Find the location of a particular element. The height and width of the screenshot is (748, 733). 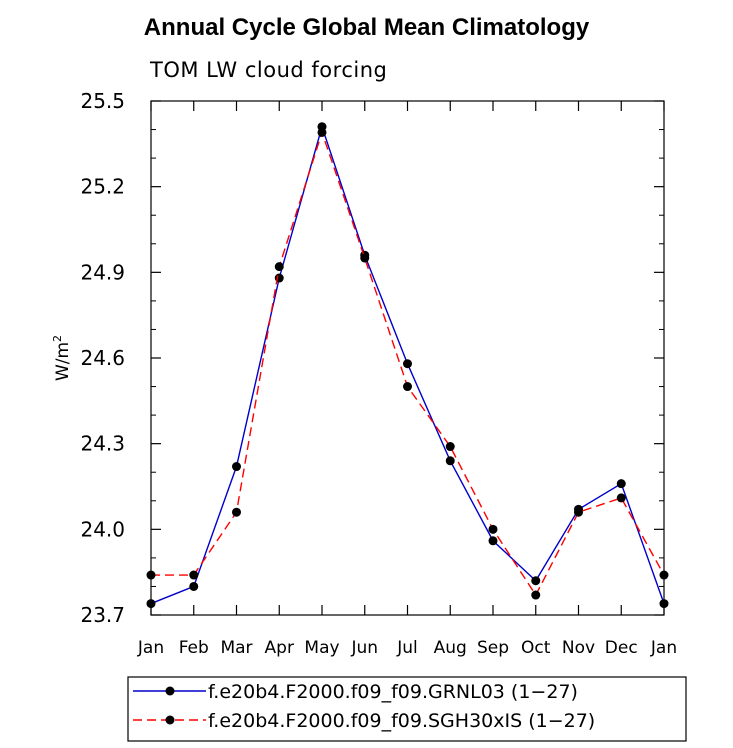

legend-box is located at coordinates (407, 709).